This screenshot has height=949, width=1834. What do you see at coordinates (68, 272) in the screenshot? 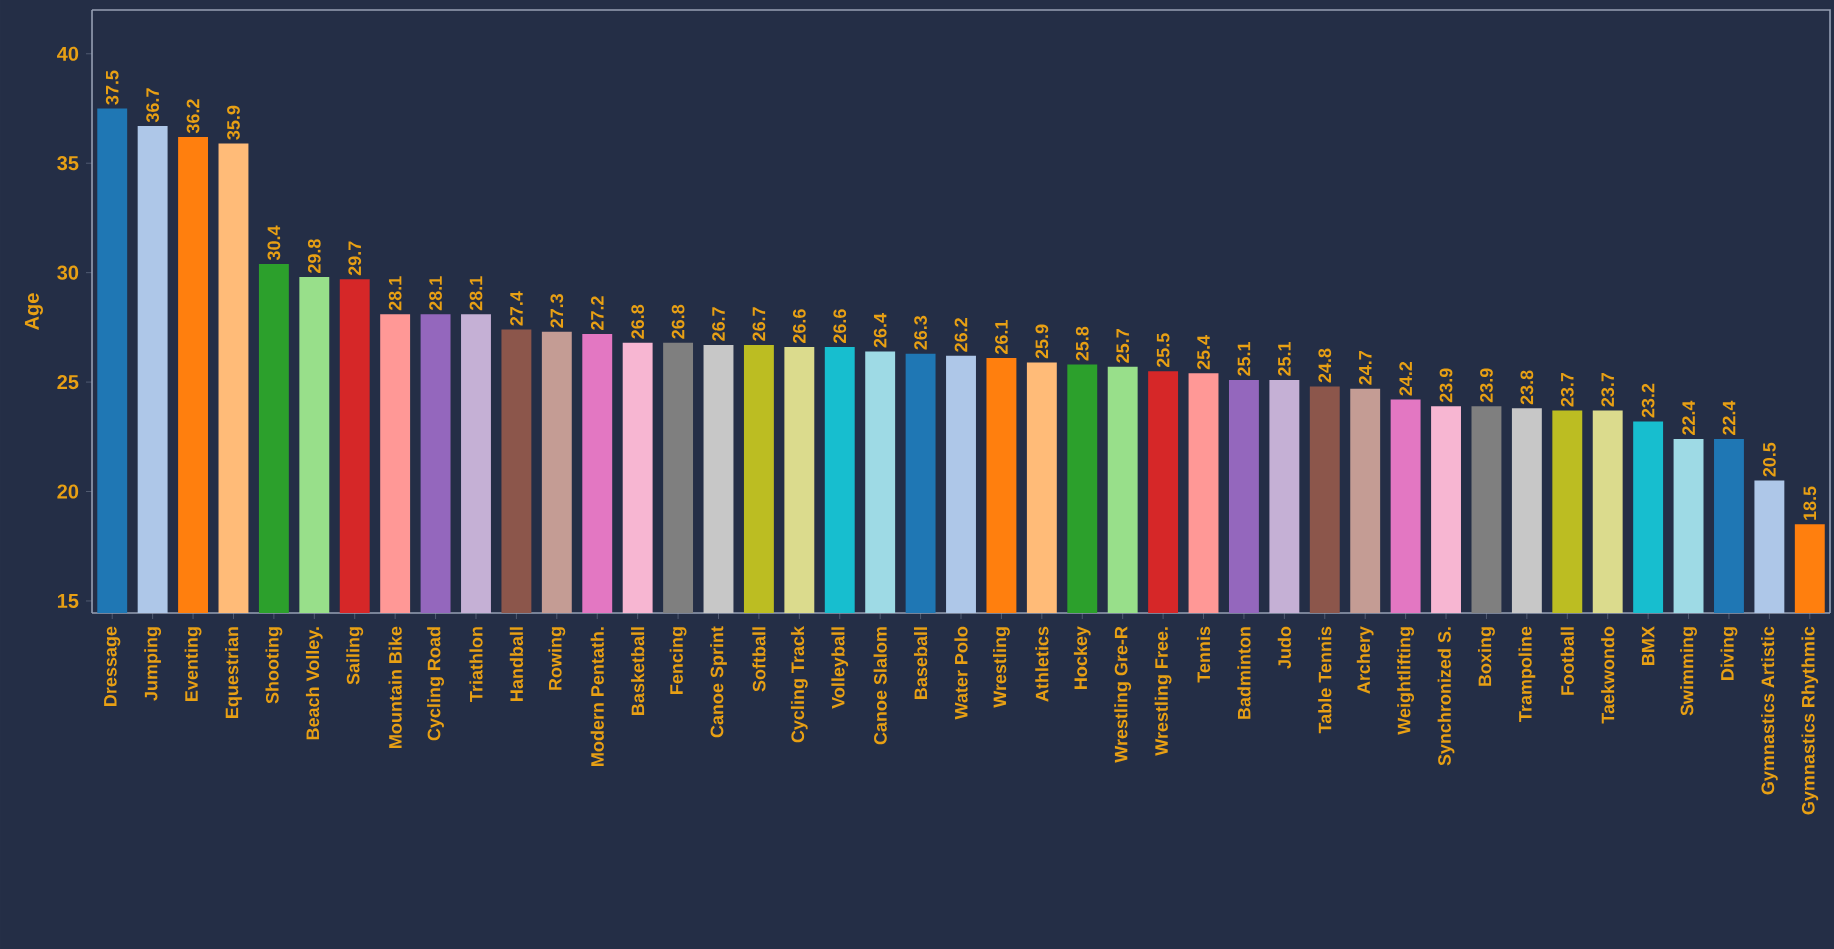
I see `y-tick-label: 30` at bounding box center [68, 272].